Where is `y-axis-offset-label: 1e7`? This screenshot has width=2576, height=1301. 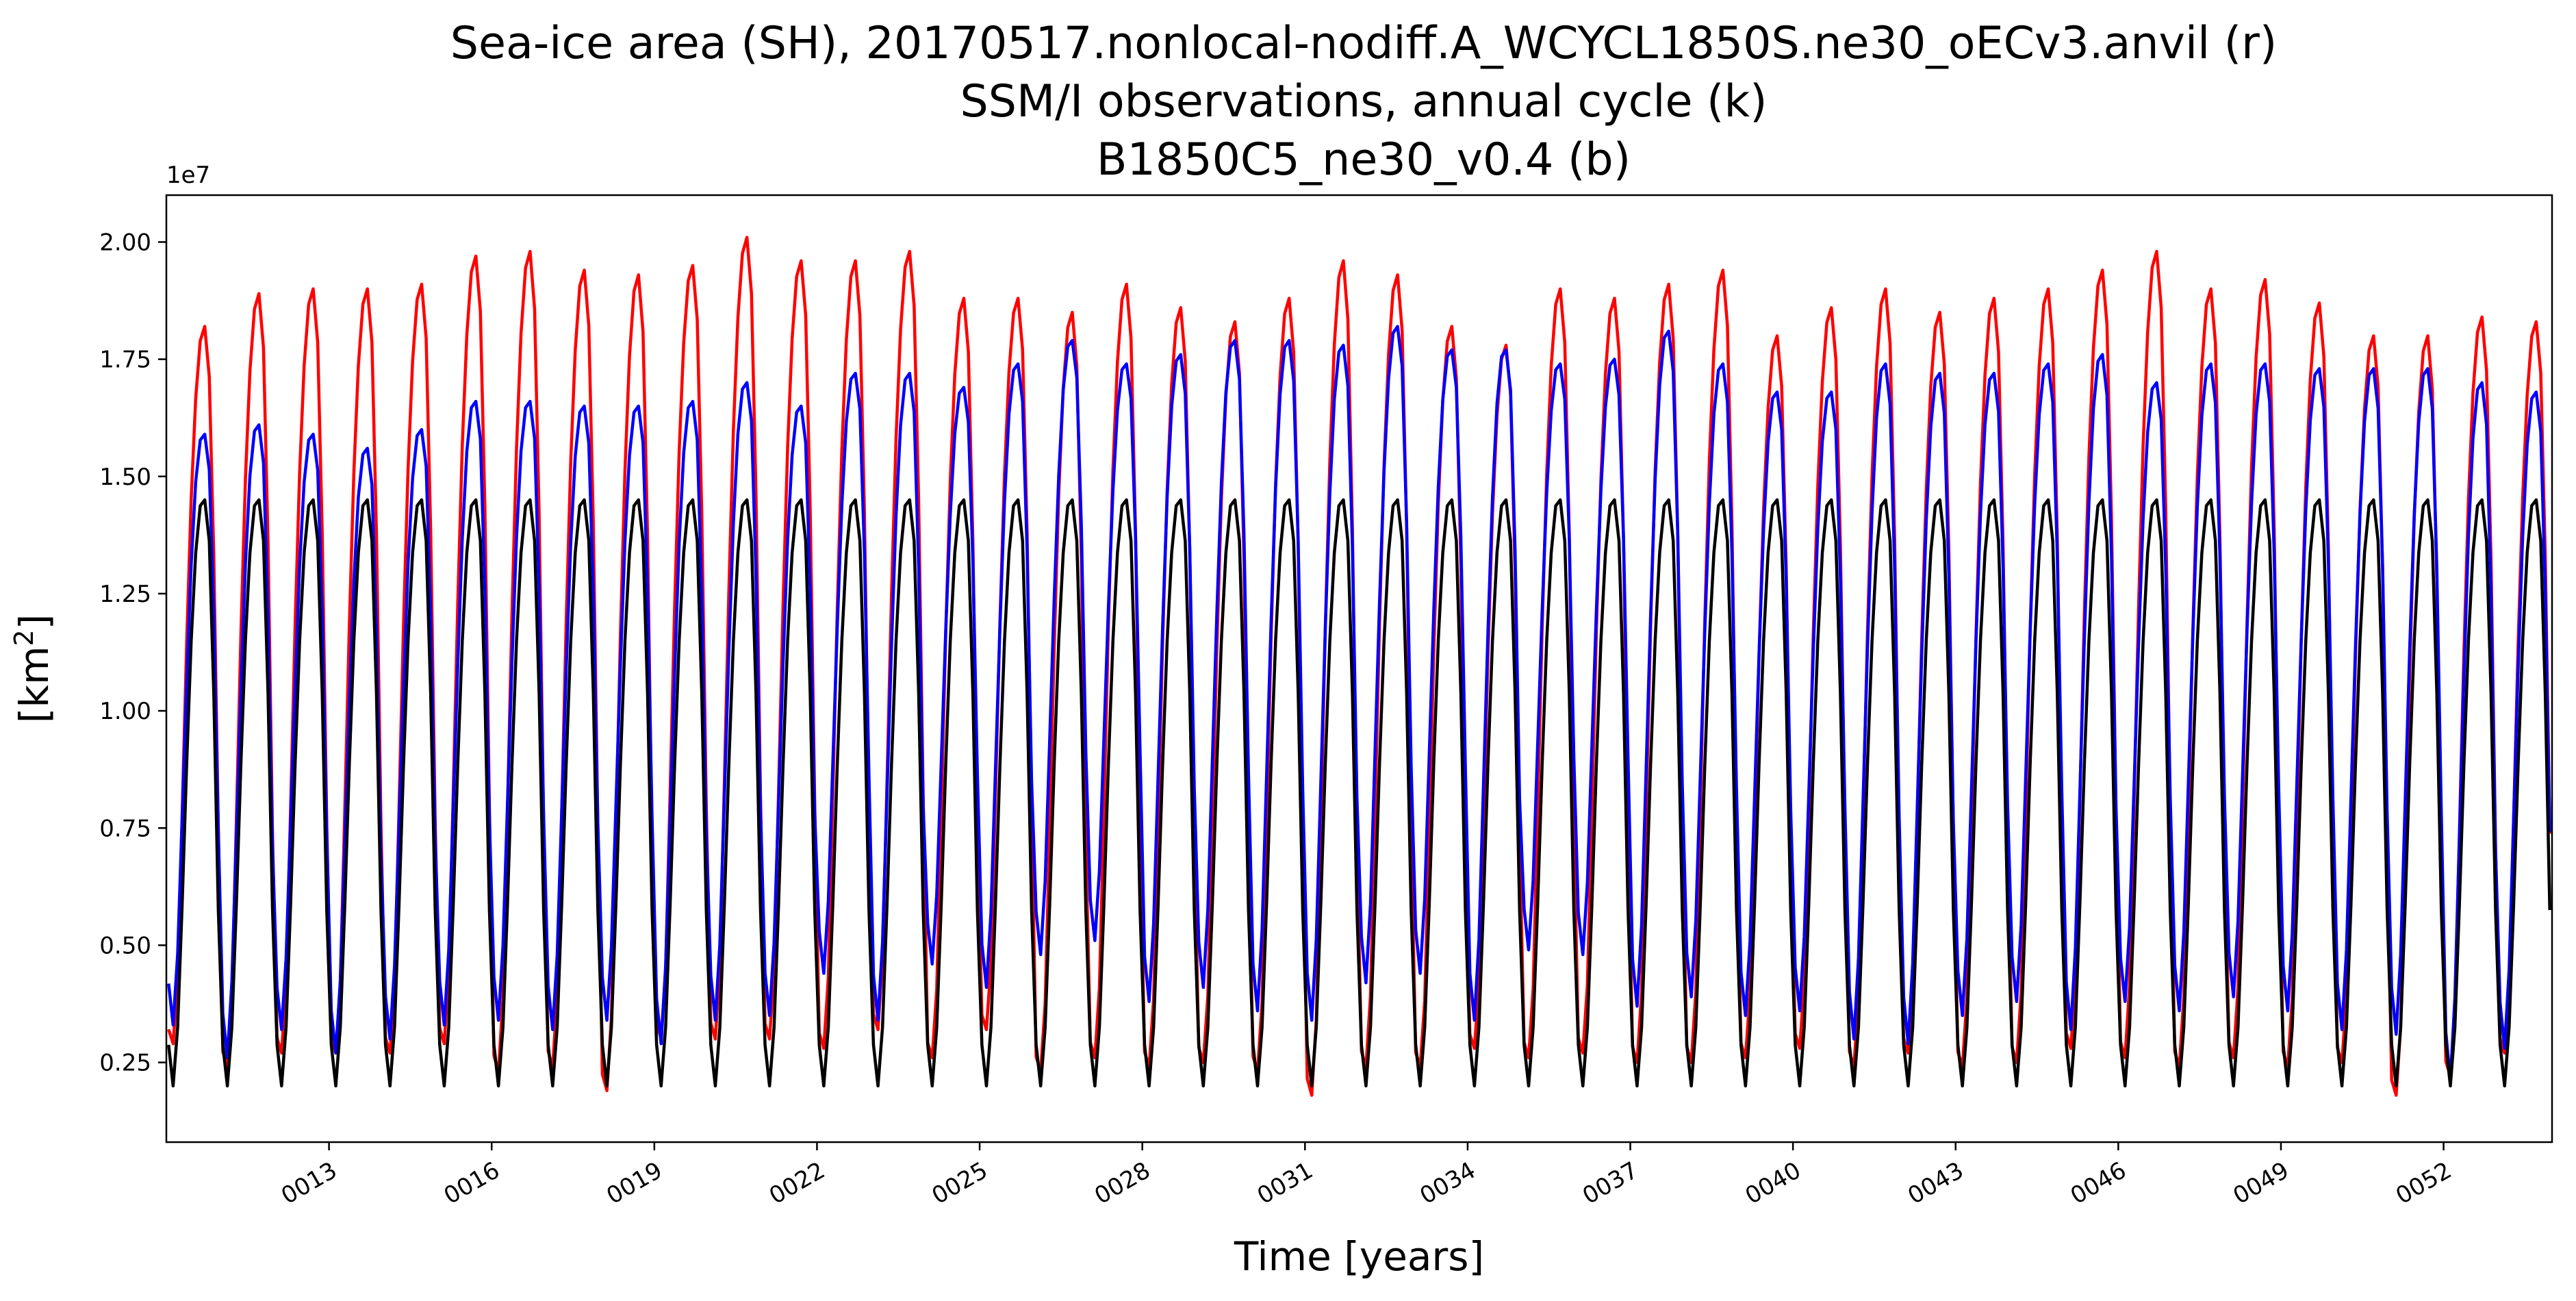
y-axis-offset-label: 1e7 is located at coordinates (188, 175).